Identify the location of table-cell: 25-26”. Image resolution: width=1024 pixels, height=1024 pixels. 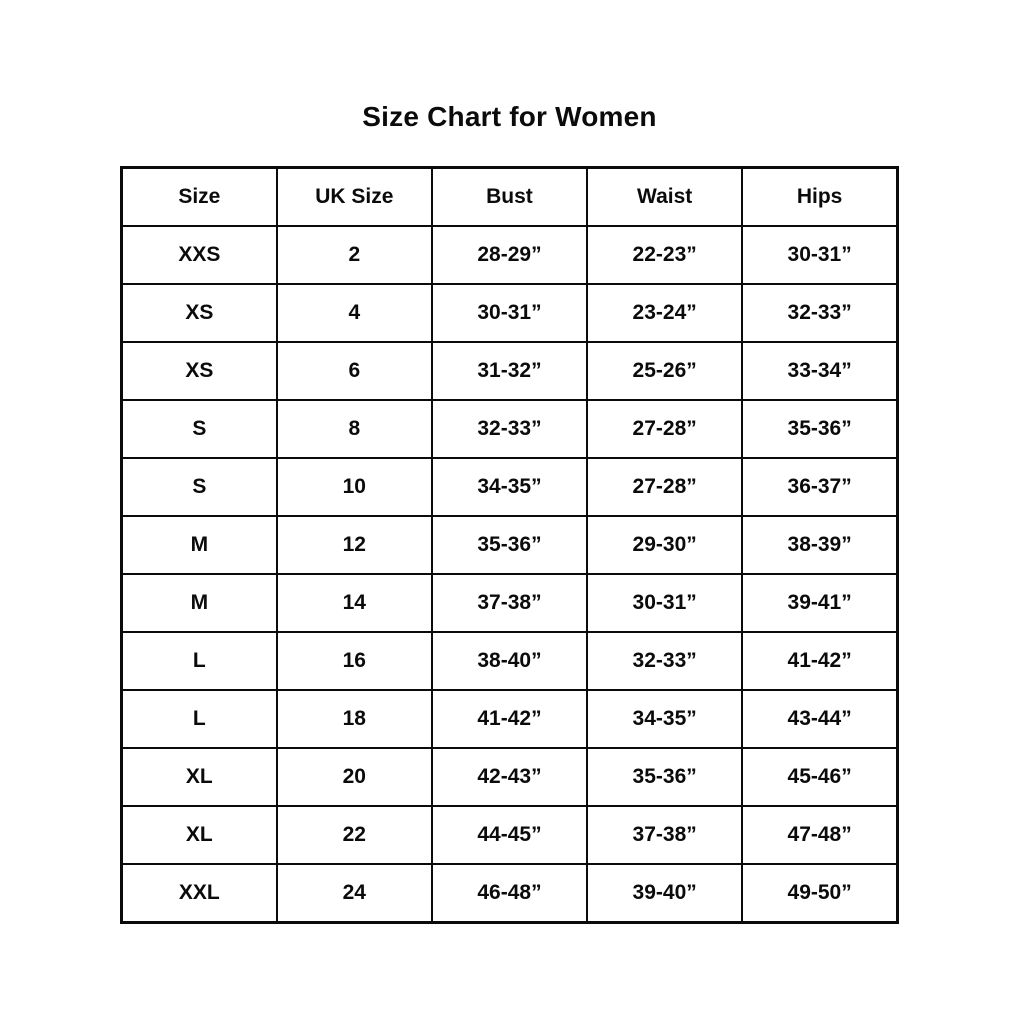
(665, 371).